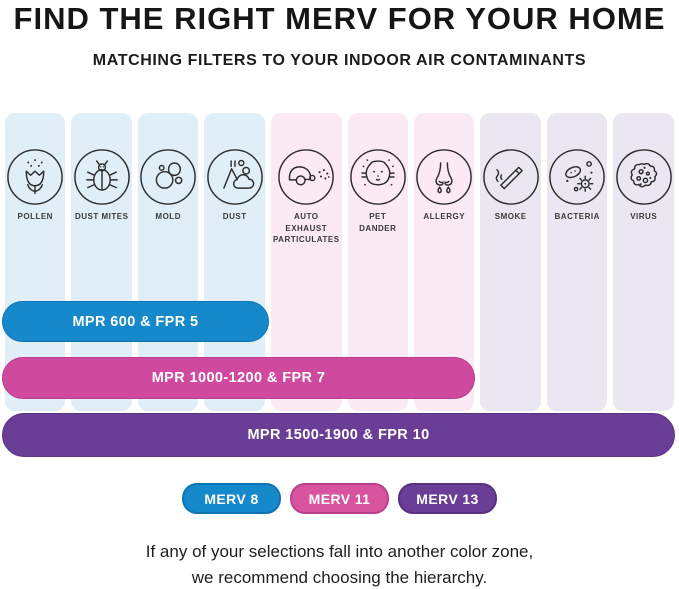 The width and height of the screenshot is (679, 589). What do you see at coordinates (510, 262) in the screenshot?
I see `column-smoke: SMOKE` at bounding box center [510, 262].